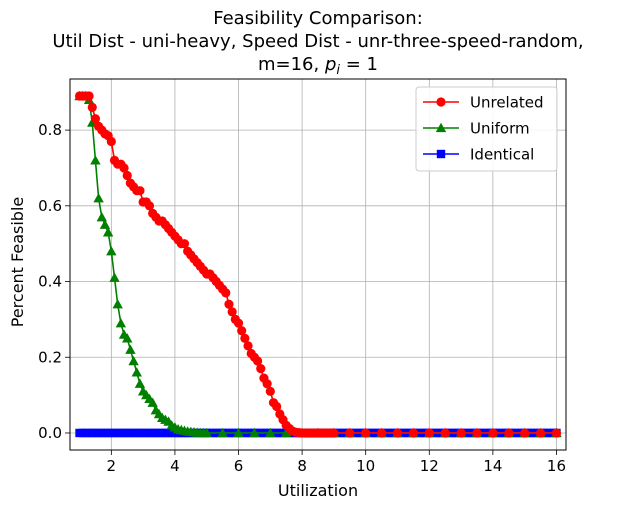  What do you see at coordinates (441, 154) in the screenshot?
I see `legend-marker-identical` at bounding box center [441, 154].